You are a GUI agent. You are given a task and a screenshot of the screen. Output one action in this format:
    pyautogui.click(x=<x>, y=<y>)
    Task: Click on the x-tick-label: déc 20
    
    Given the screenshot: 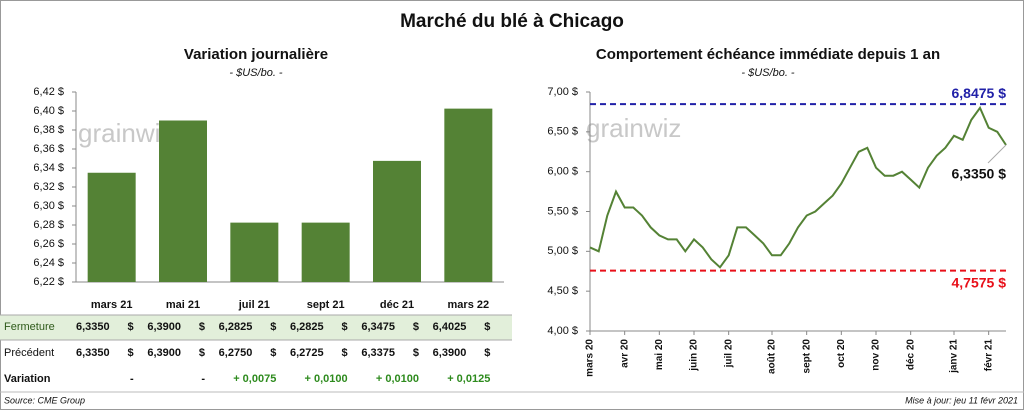 What is the action you would take?
    pyautogui.click(x=910, y=355)
    